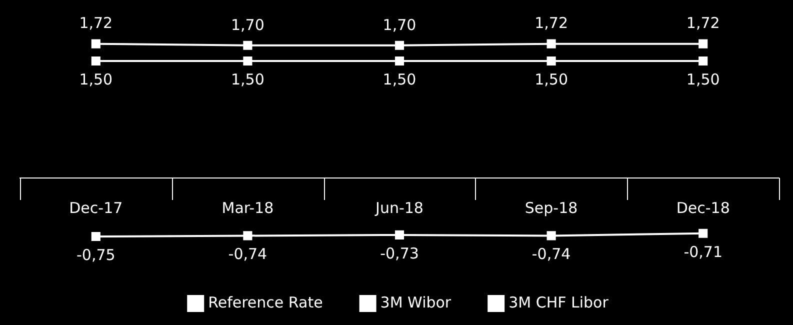 This screenshot has width=793, height=325. Describe the element at coordinates (265, 302) in the screenshot. I see `legend-label: Reference Rate` at that location.